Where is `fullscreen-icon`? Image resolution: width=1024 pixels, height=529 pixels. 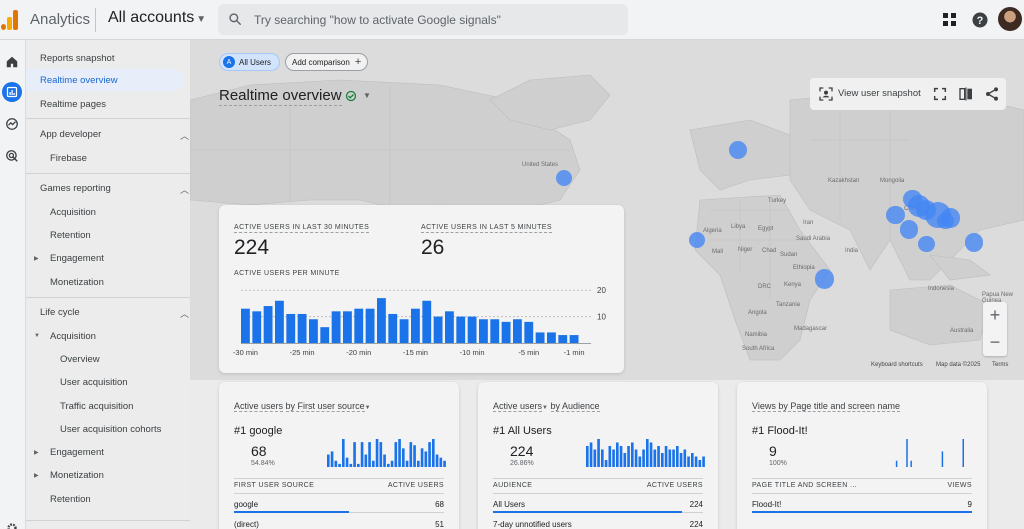
fullscreen-icon is located at coordinates (940, 94).